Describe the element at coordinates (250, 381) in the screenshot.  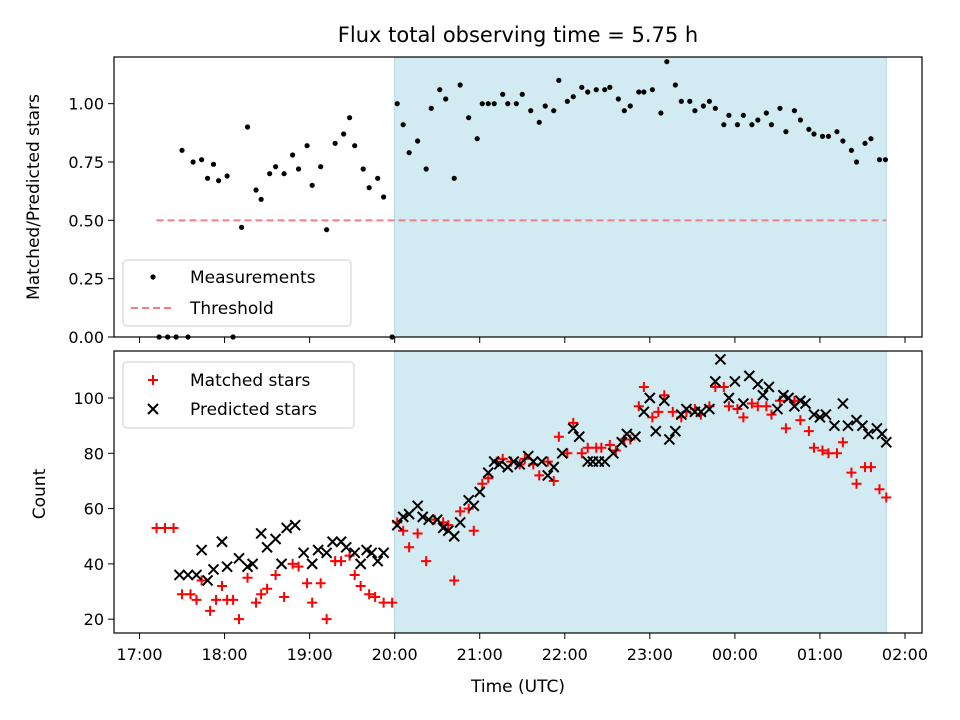
I see `legend-label-matched: Matched stars` at that location.